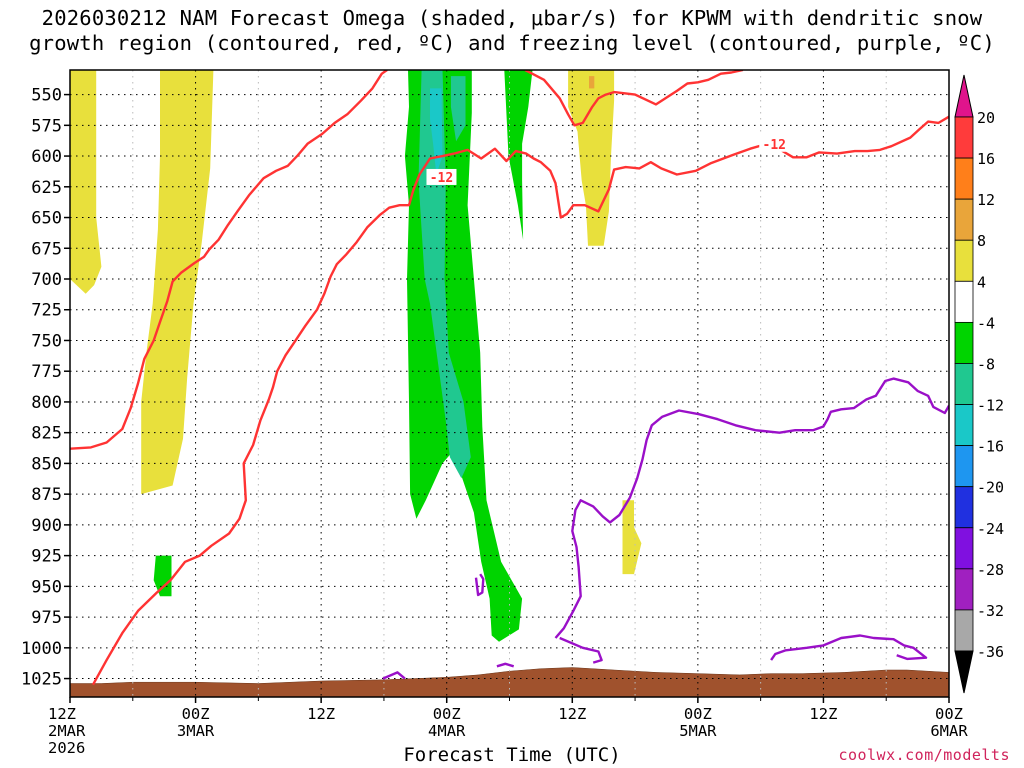  I want to click on y-tick-label-900: 900, so click(46, 526).